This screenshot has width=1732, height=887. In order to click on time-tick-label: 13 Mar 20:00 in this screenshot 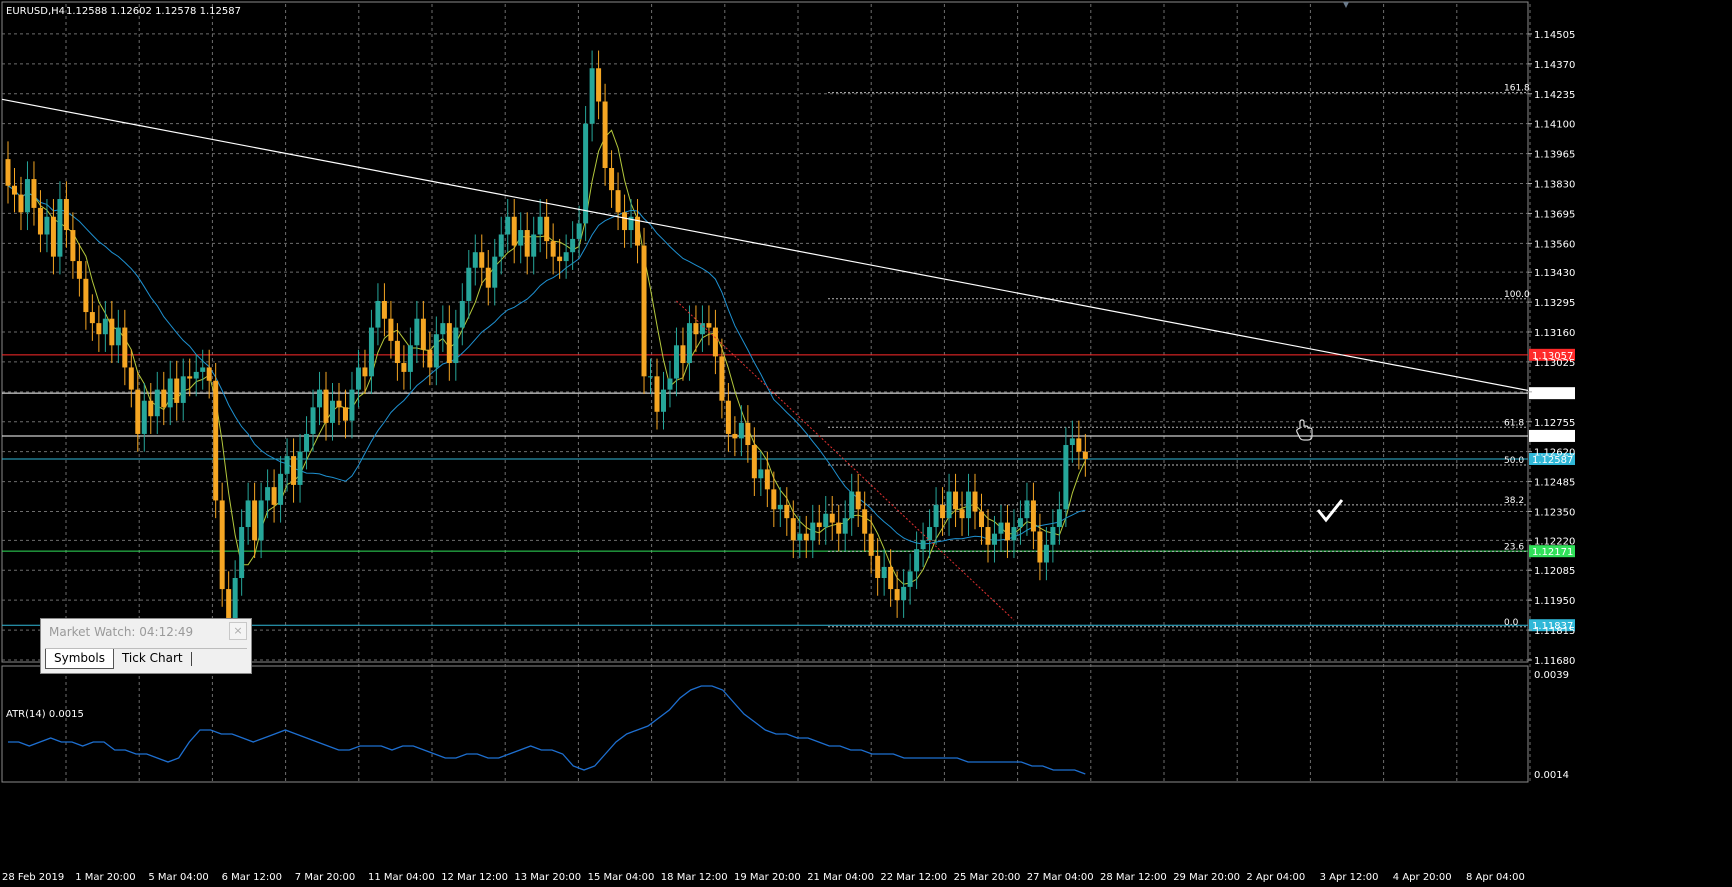, I will do `click(547, 877)`.